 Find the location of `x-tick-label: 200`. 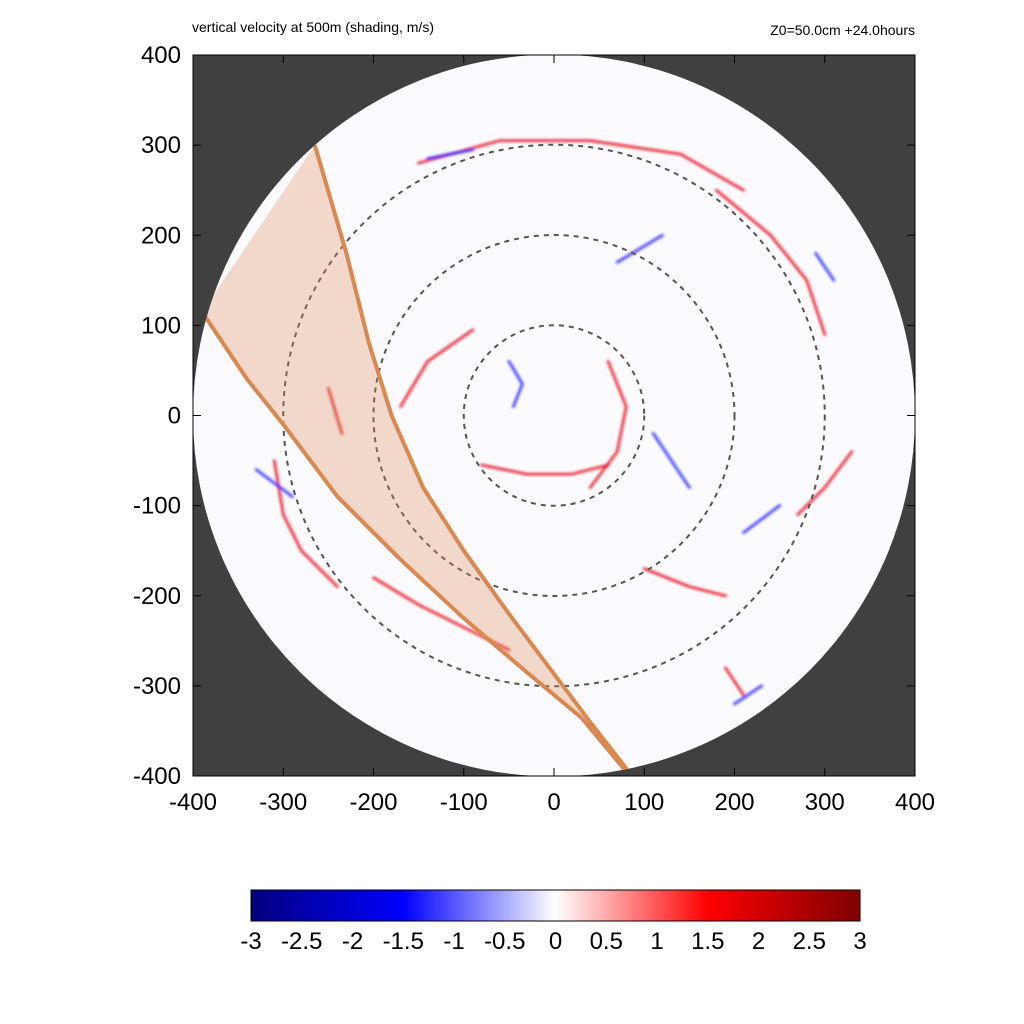

x-tick-label: 200 is located at coordinates (734, 802).